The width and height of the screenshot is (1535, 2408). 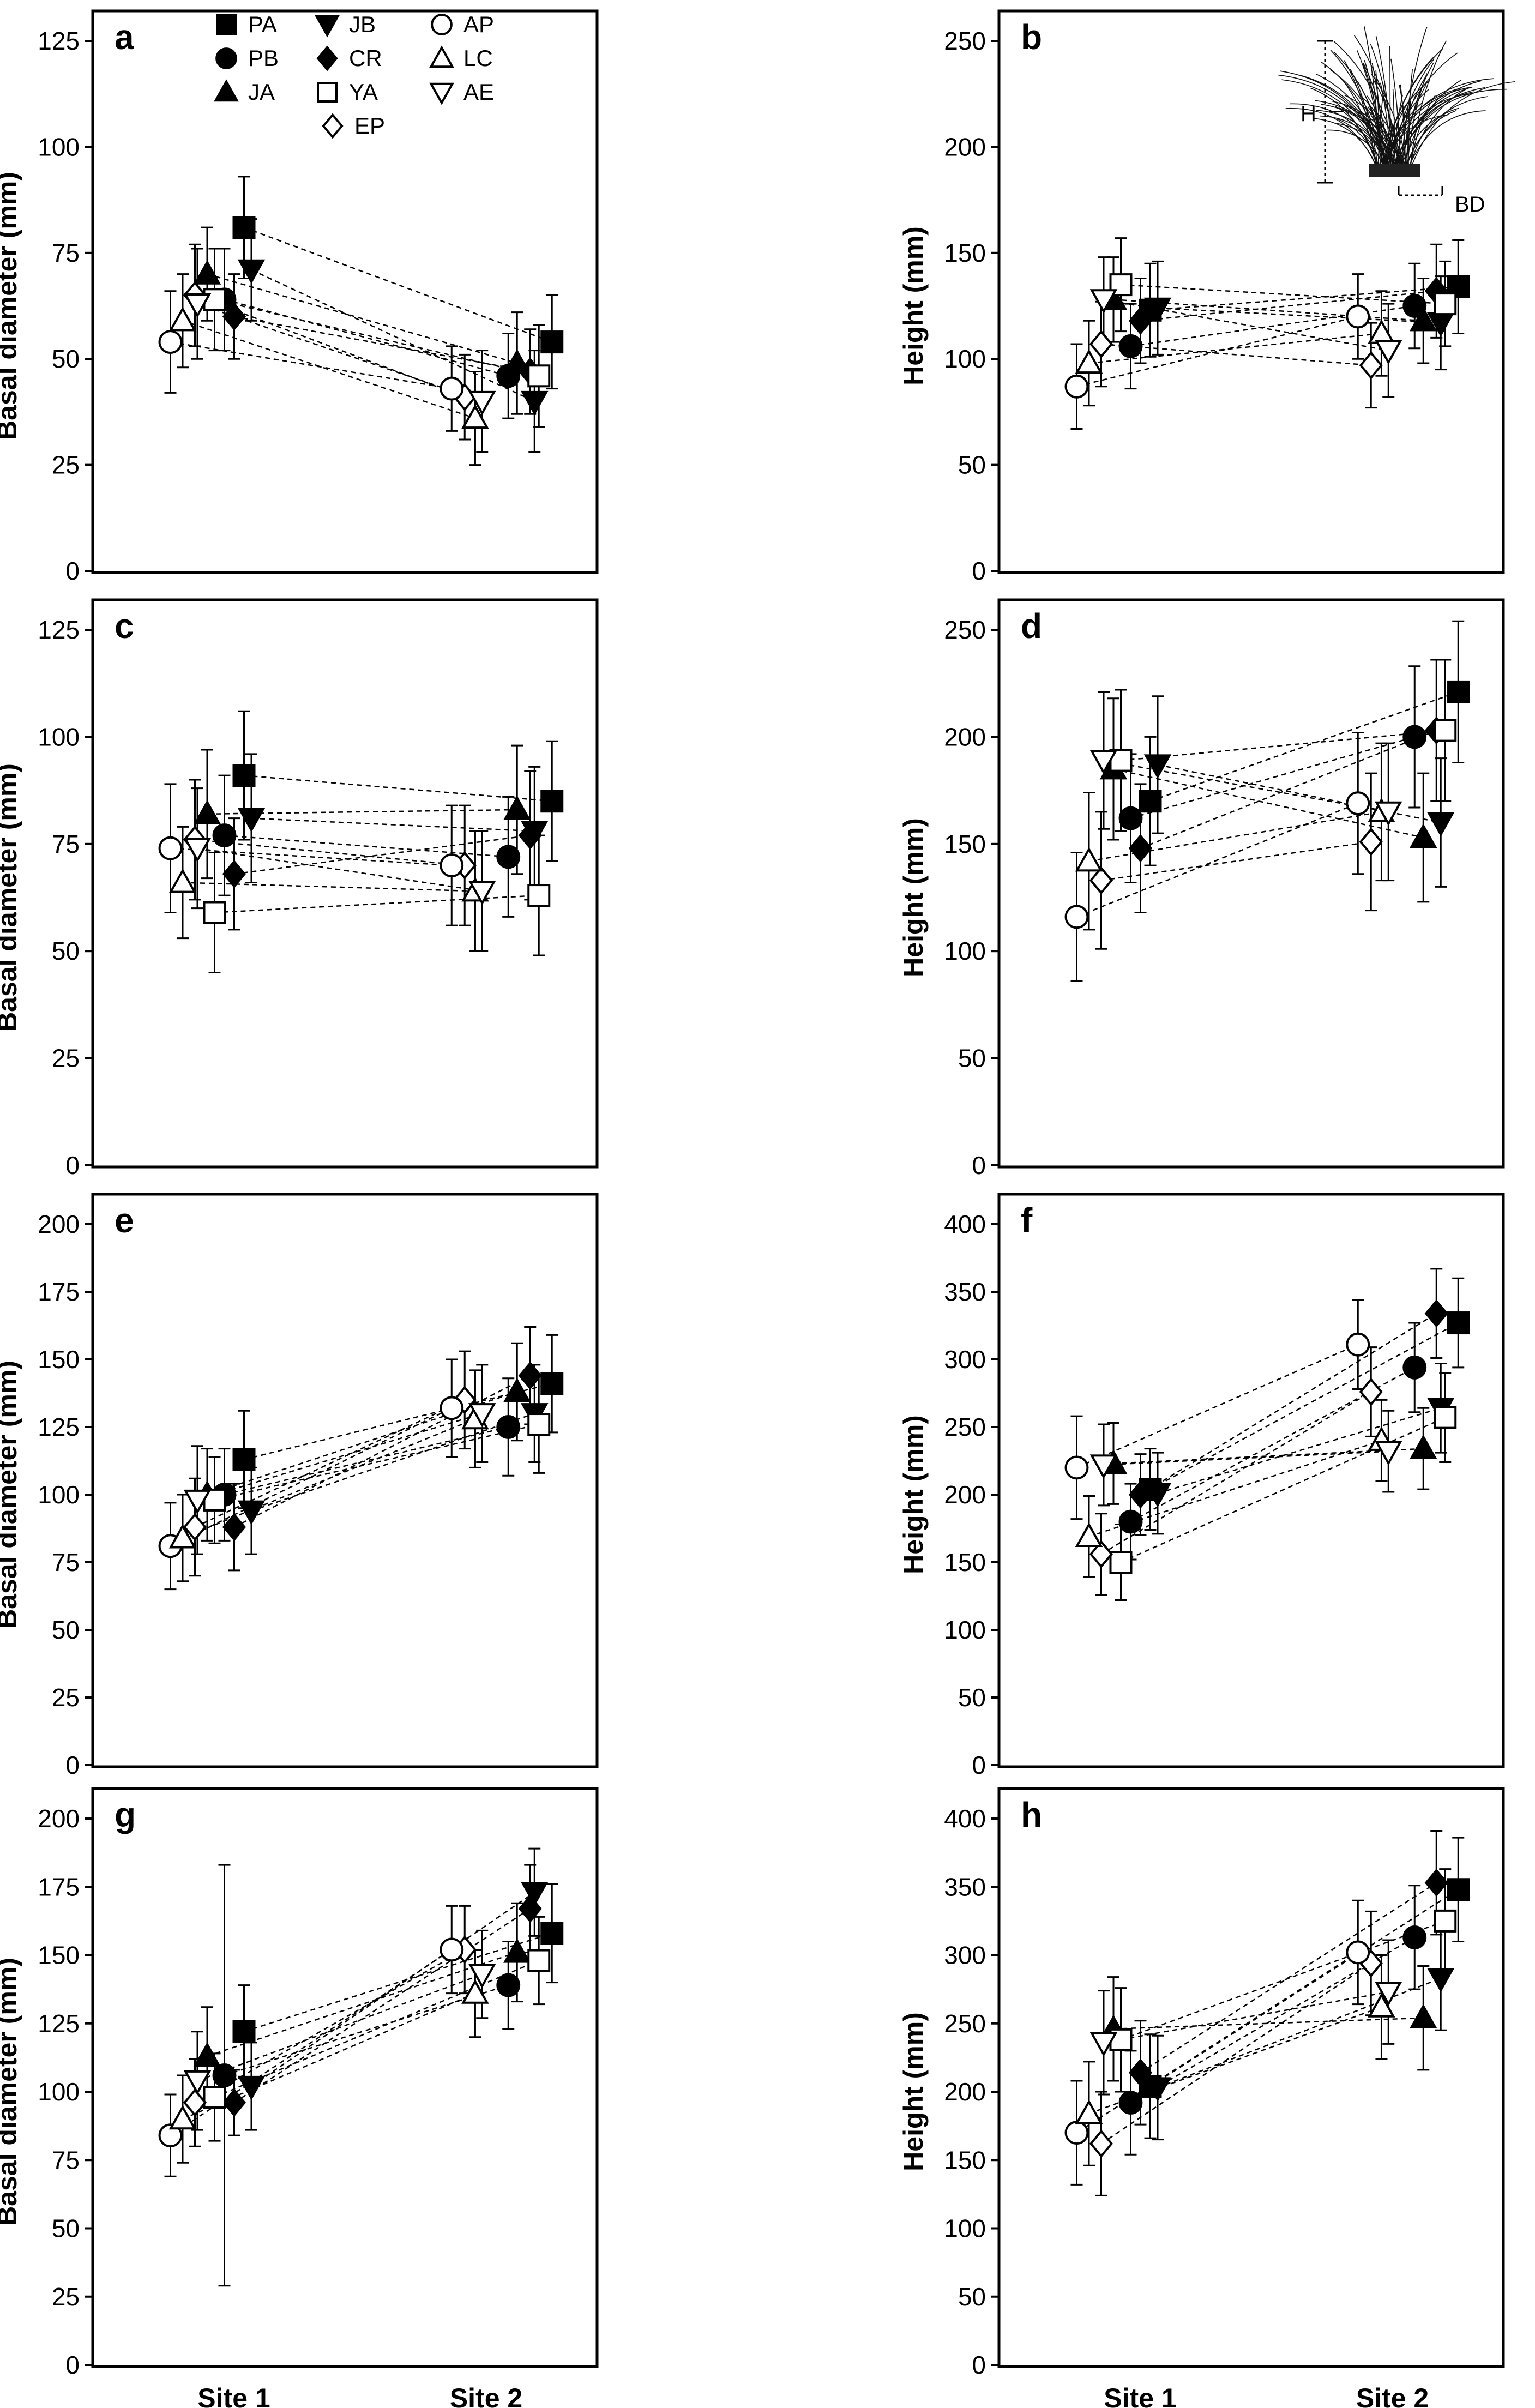 What do you see at coordinates (263, 58) in the screenshot?
I see `legend-label-PB: PB` at bounding box center [263, 58].